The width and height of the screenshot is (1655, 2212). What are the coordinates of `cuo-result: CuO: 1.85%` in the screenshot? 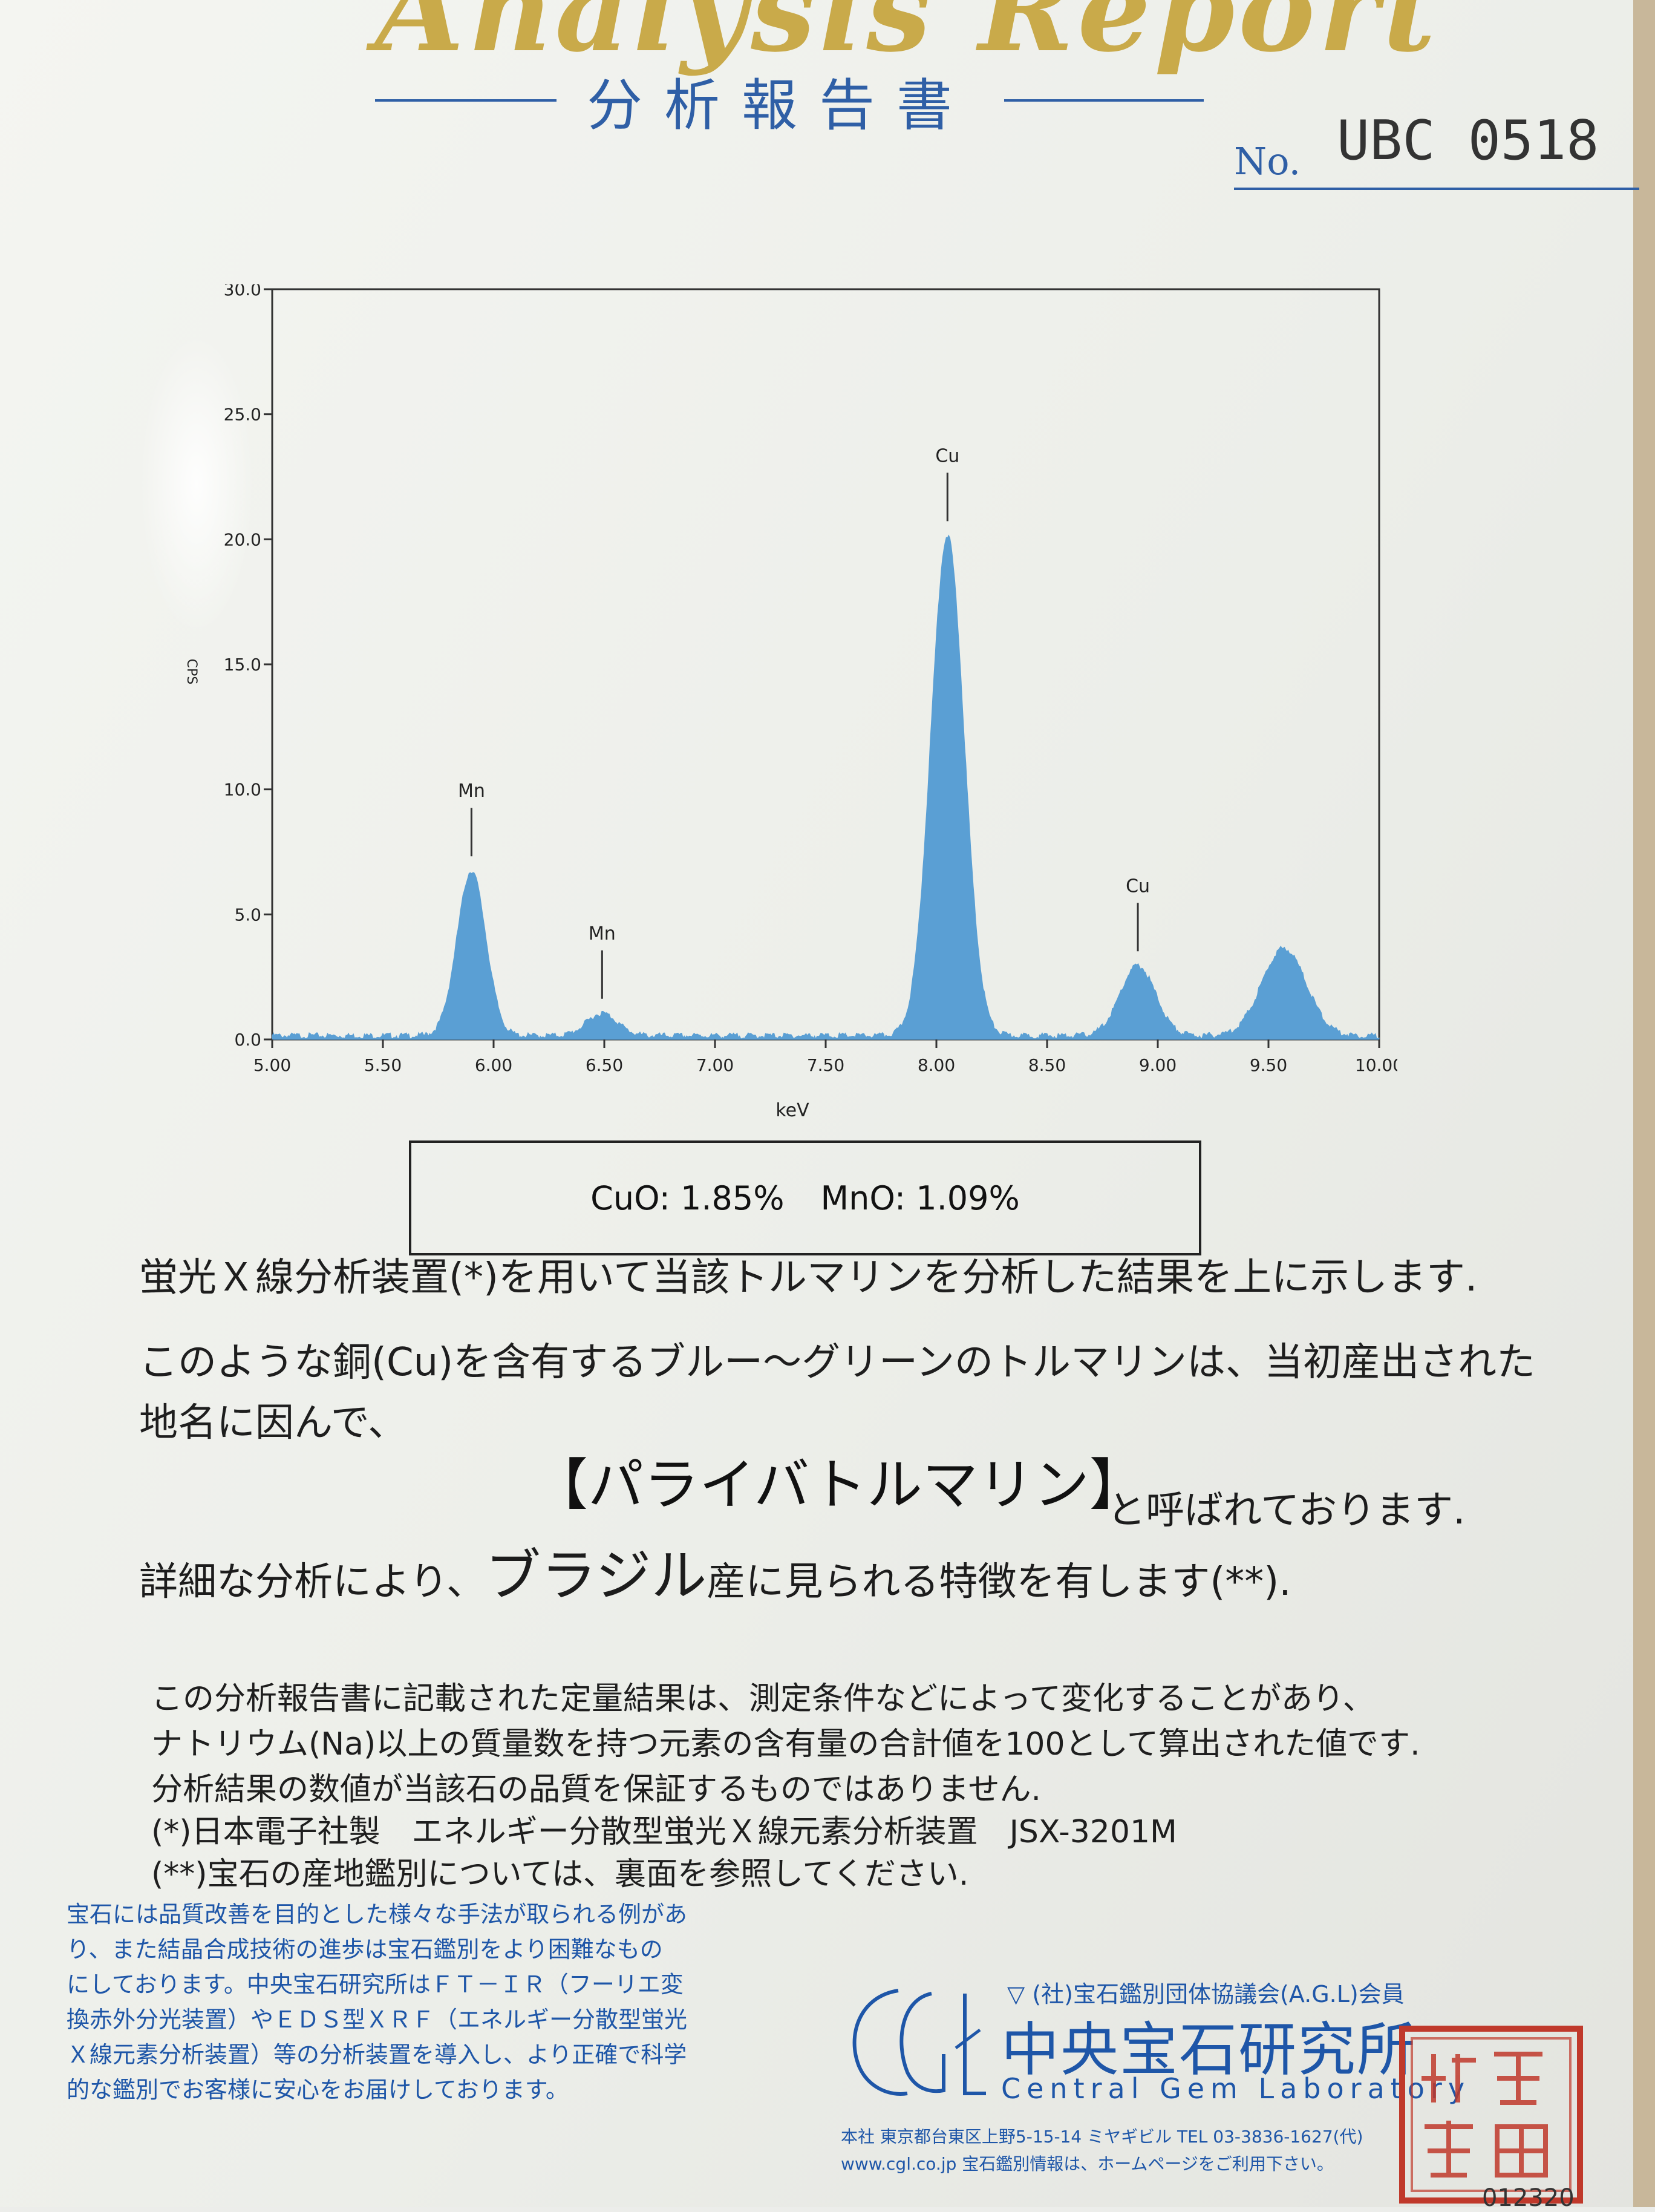 It's located at (687, 1198).